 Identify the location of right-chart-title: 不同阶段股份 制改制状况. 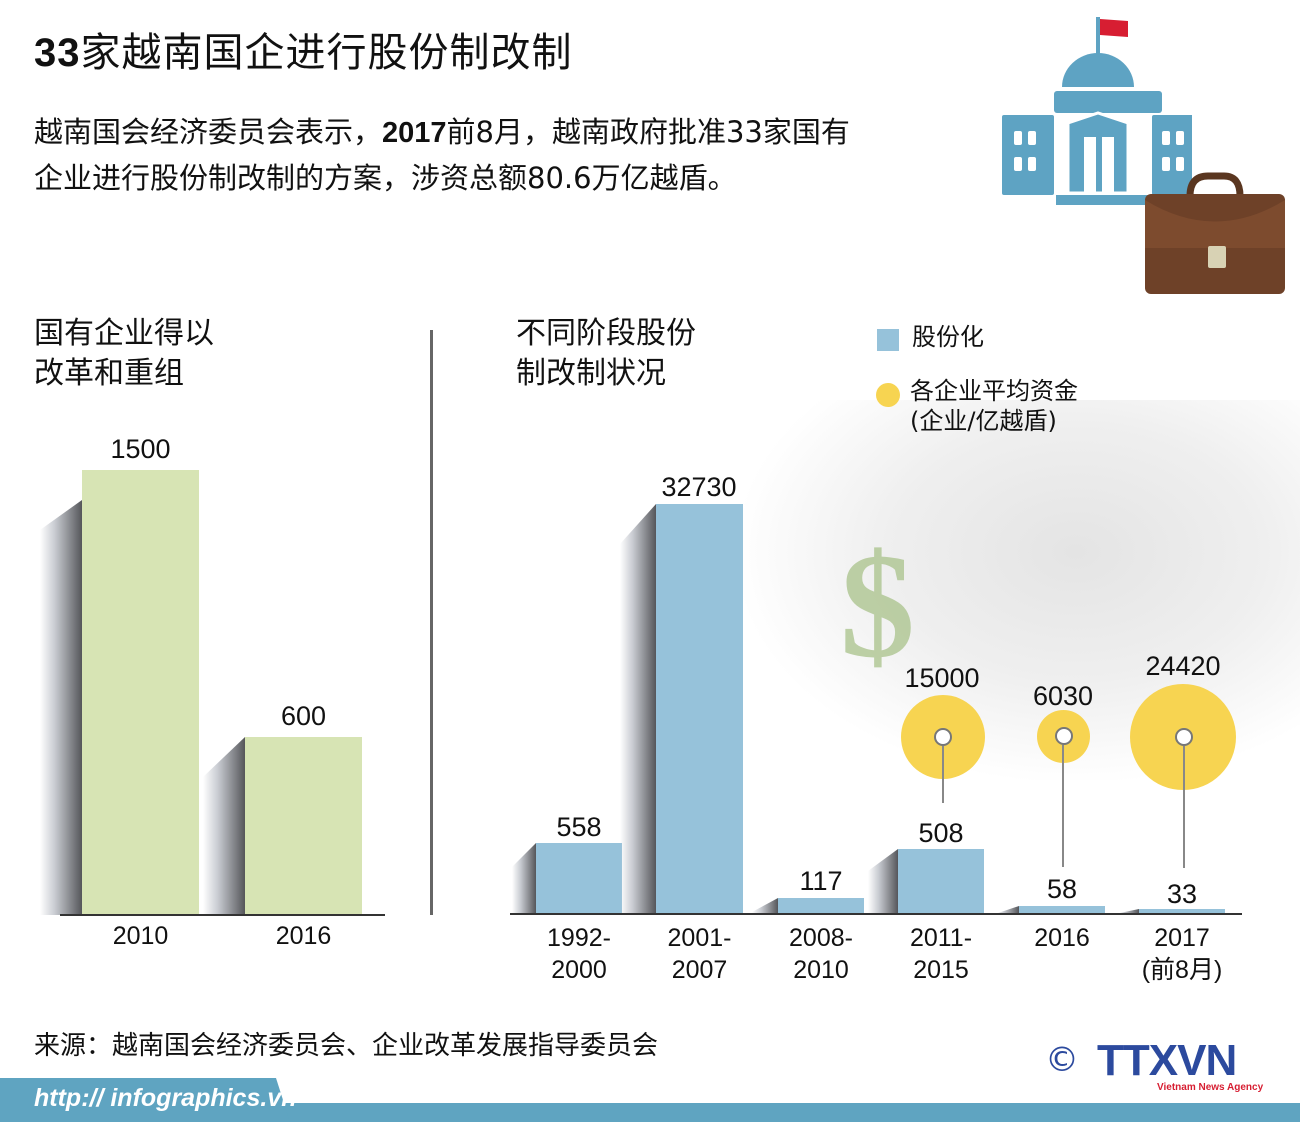
(606, 354).